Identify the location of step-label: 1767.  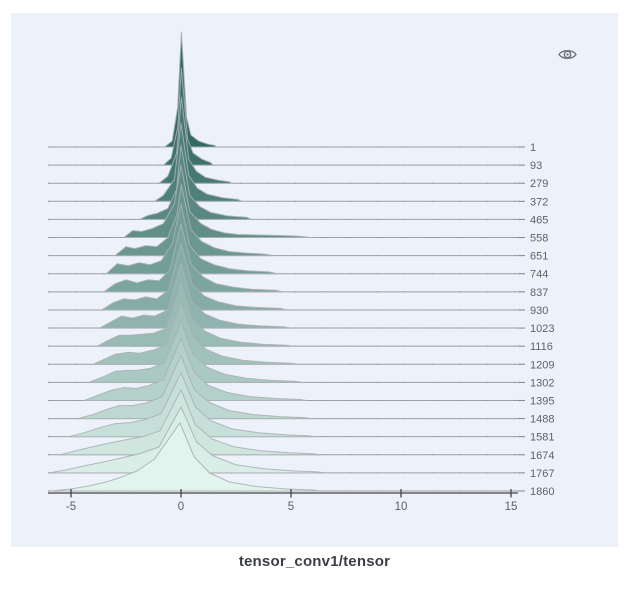
(542, 474).